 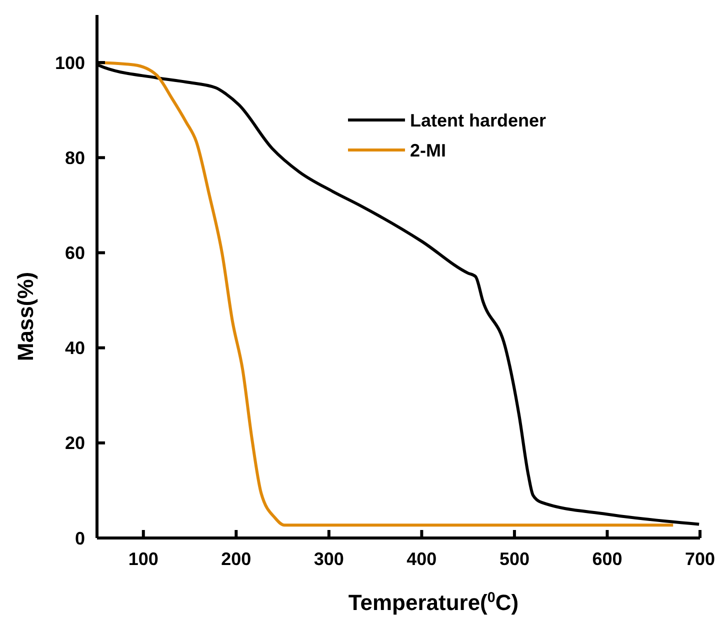 What do you see at coordinates (607, 559) in the screenshot?
I see `x-tick-label: 600` at bounding box center [607, 559].